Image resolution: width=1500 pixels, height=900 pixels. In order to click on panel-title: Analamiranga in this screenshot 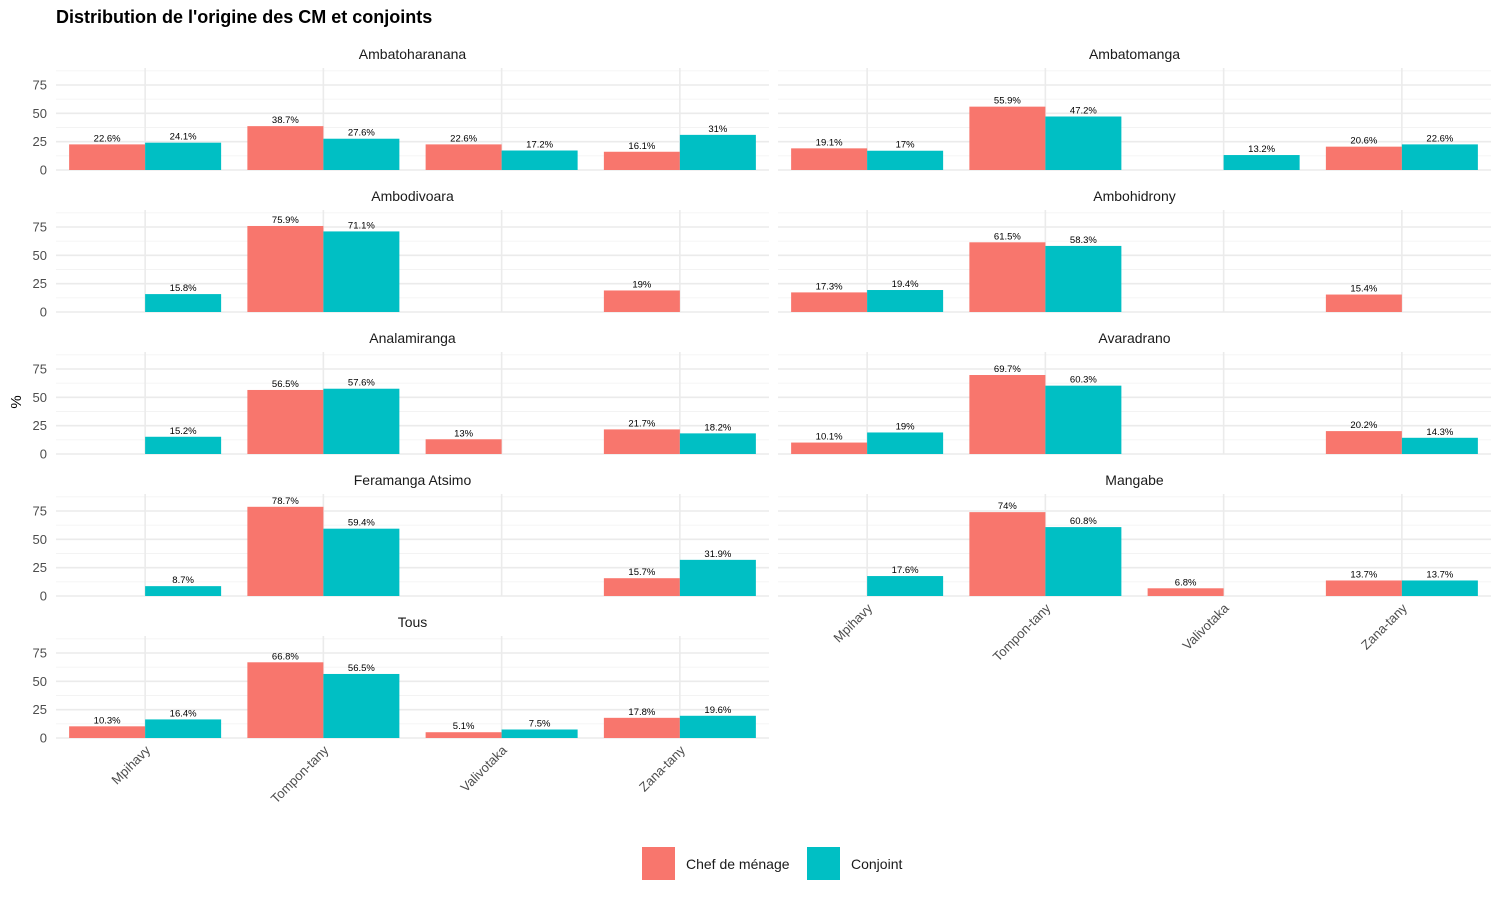, I will do `click(412, 338)`.